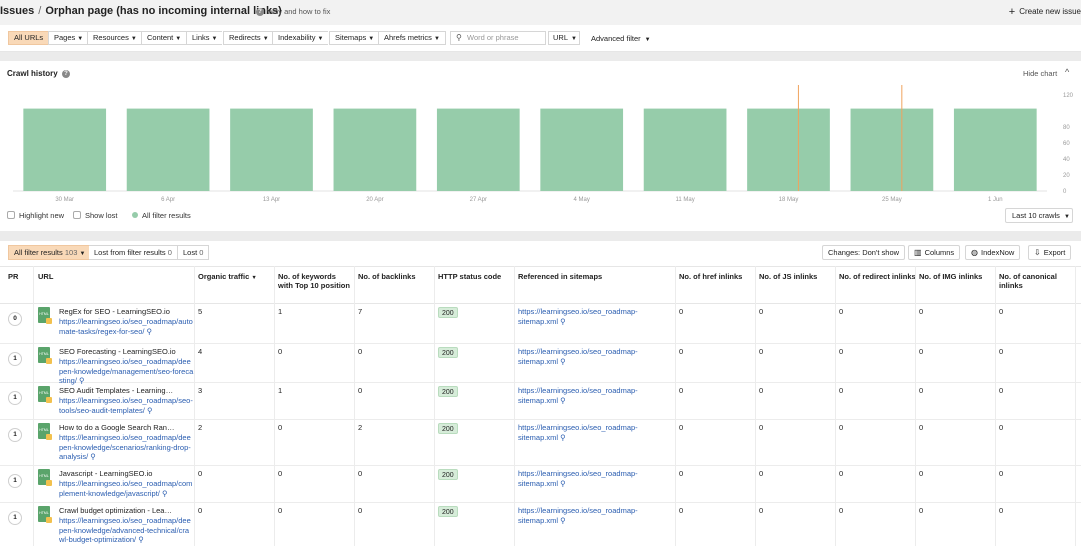 The image size is (1081, 546). Describe the element at coordinates (35, 215) in the screenshot. I see `highlight-new-toggle: Highlight new` at that location.